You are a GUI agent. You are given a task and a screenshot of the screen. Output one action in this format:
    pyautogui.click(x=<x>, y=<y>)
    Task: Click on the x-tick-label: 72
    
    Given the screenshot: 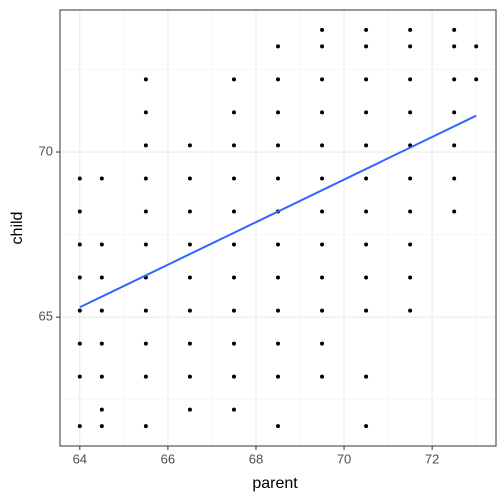 What is the action you would take?
    pyautogui.click(x=432, y=458)
    